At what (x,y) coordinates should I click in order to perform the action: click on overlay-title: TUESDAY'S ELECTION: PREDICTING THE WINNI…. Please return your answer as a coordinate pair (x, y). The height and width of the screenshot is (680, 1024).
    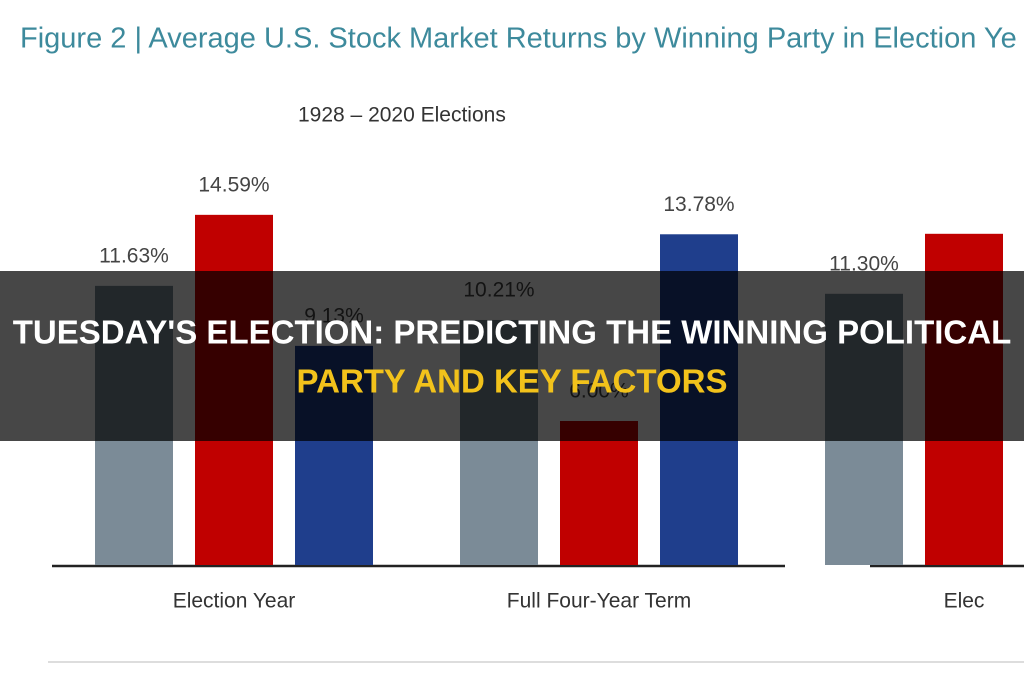
    Looking at the image, I should click on (512, 332).